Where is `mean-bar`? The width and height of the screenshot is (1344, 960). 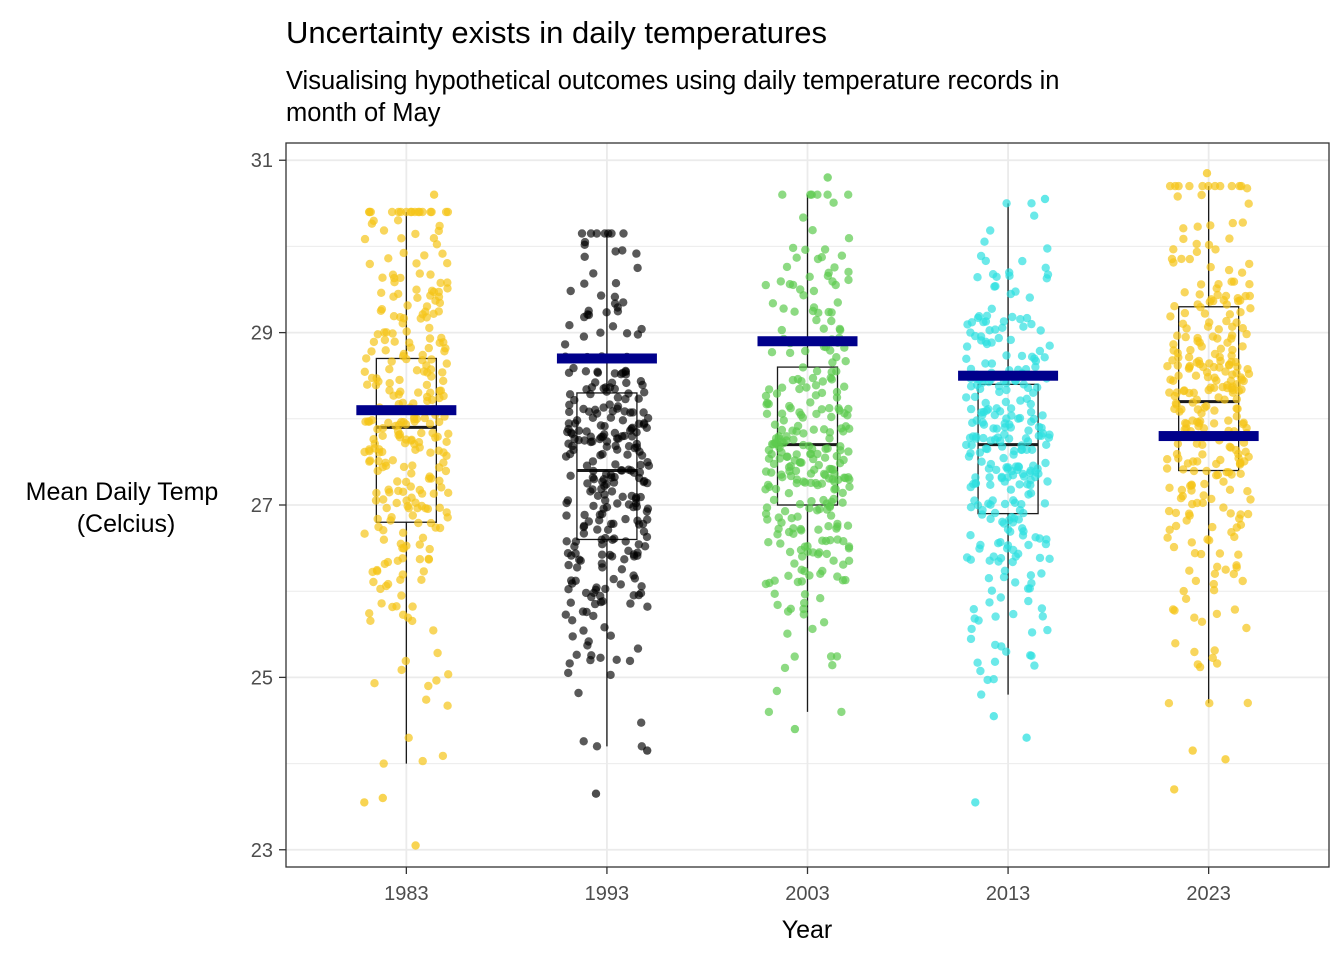 mean-bar is located at coordinates (1208, 436).